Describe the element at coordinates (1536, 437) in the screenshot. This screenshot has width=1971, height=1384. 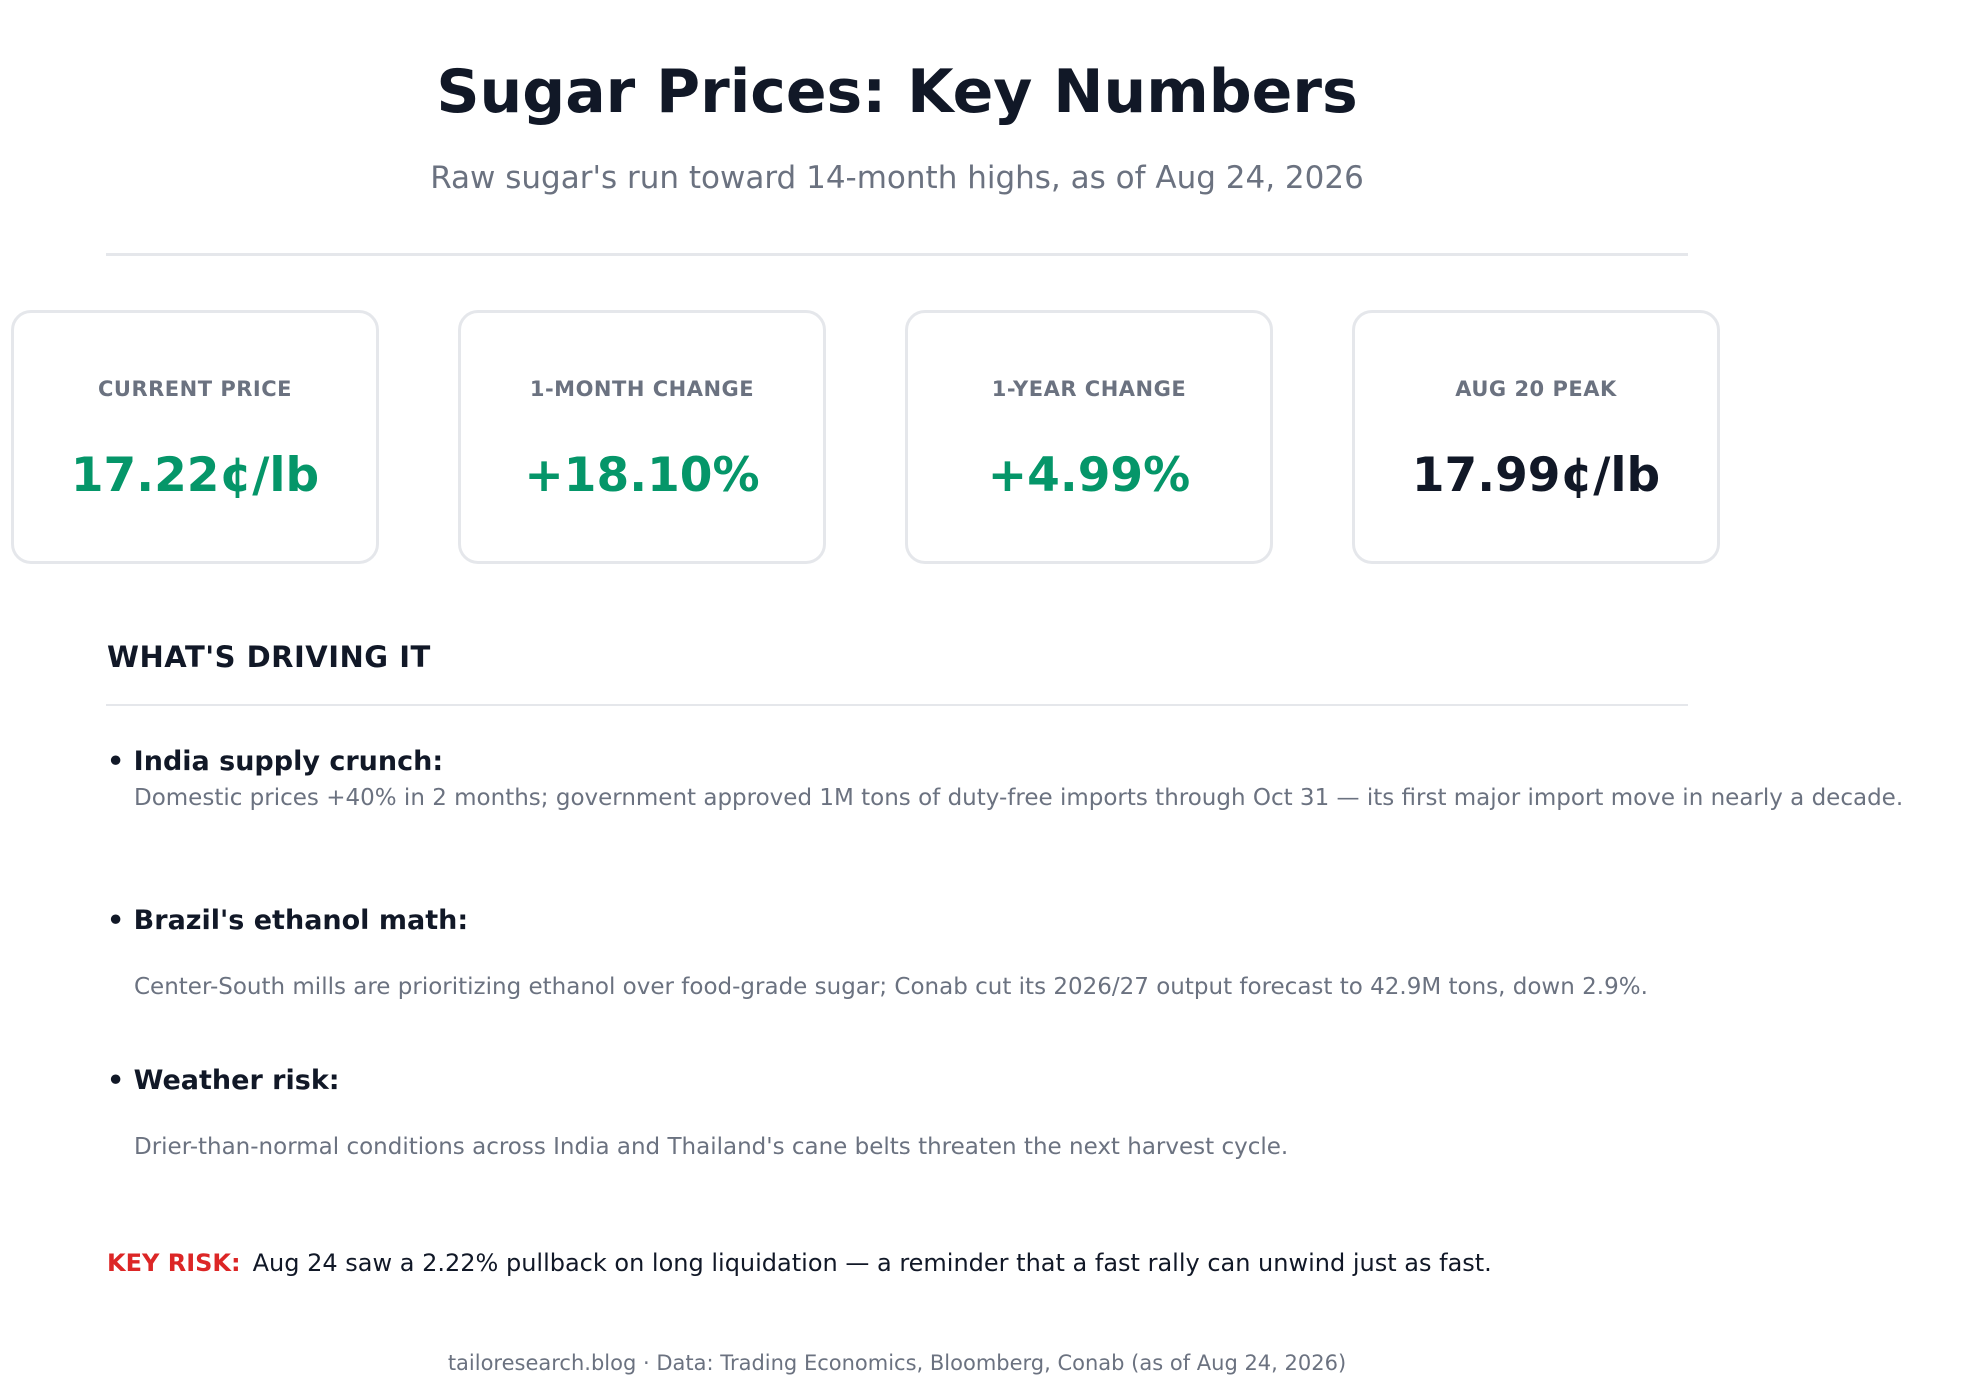
I see `stat-card-aug-20-peak: AUG 20 PEAK 17.99¢/lb` at that location.